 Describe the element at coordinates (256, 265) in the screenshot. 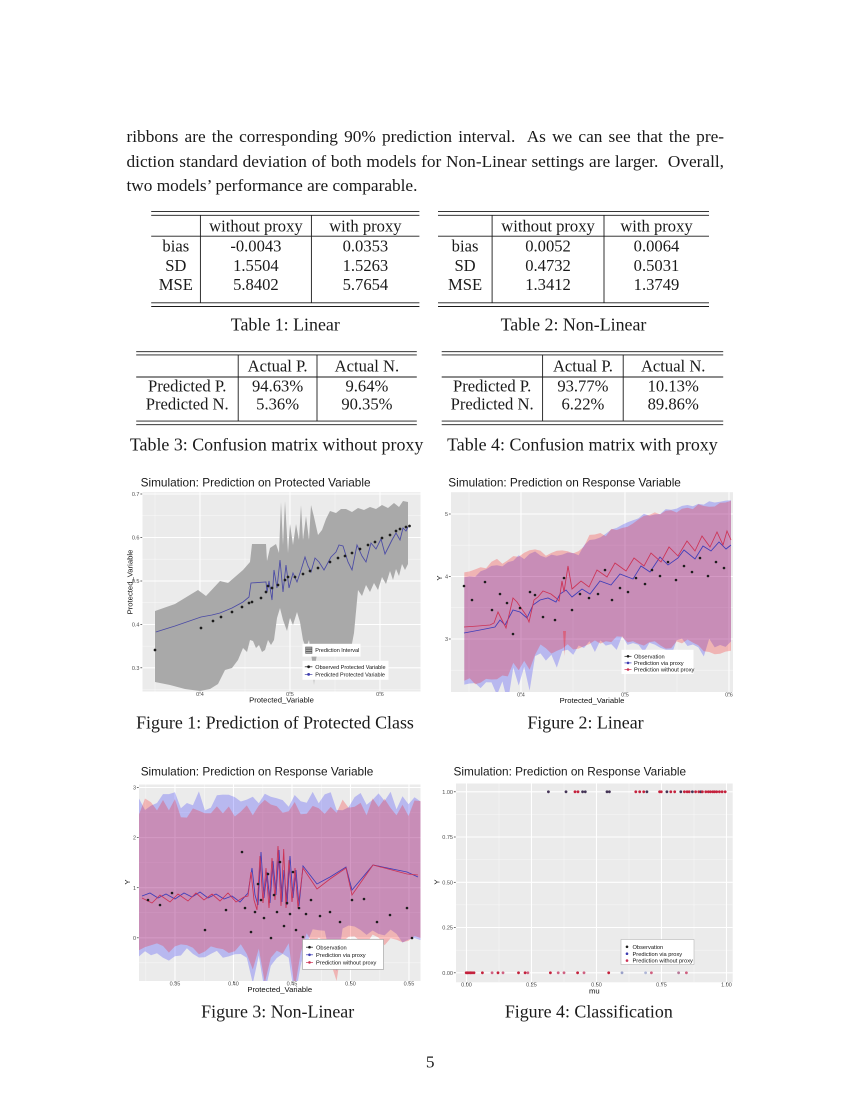

I see `svg-text: 1.5504` at that location.